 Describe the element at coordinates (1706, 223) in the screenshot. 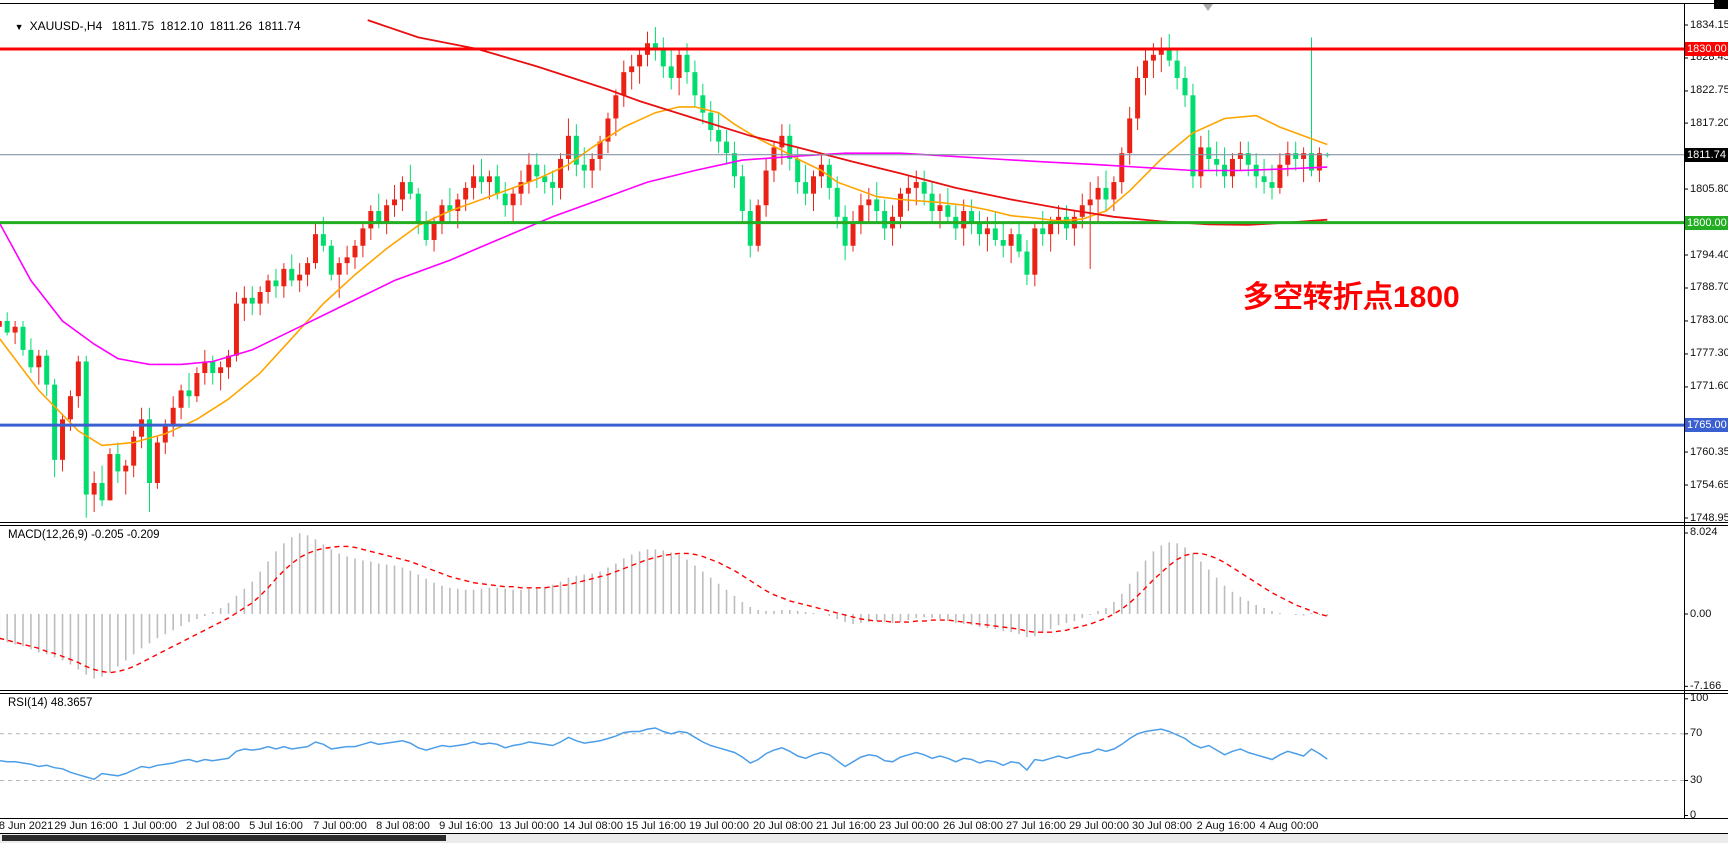

I see `level-badge-1800.00: 1800.00` at that location.